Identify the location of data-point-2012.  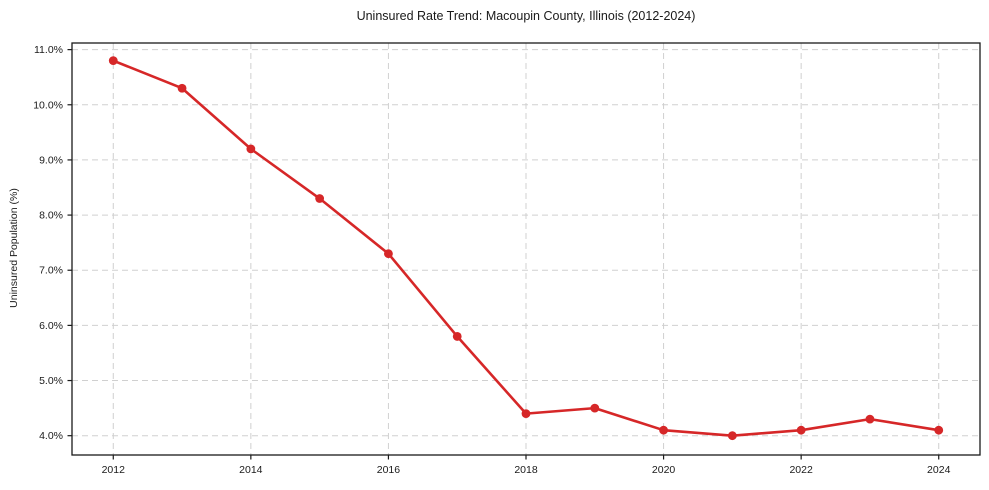
(113, 61).